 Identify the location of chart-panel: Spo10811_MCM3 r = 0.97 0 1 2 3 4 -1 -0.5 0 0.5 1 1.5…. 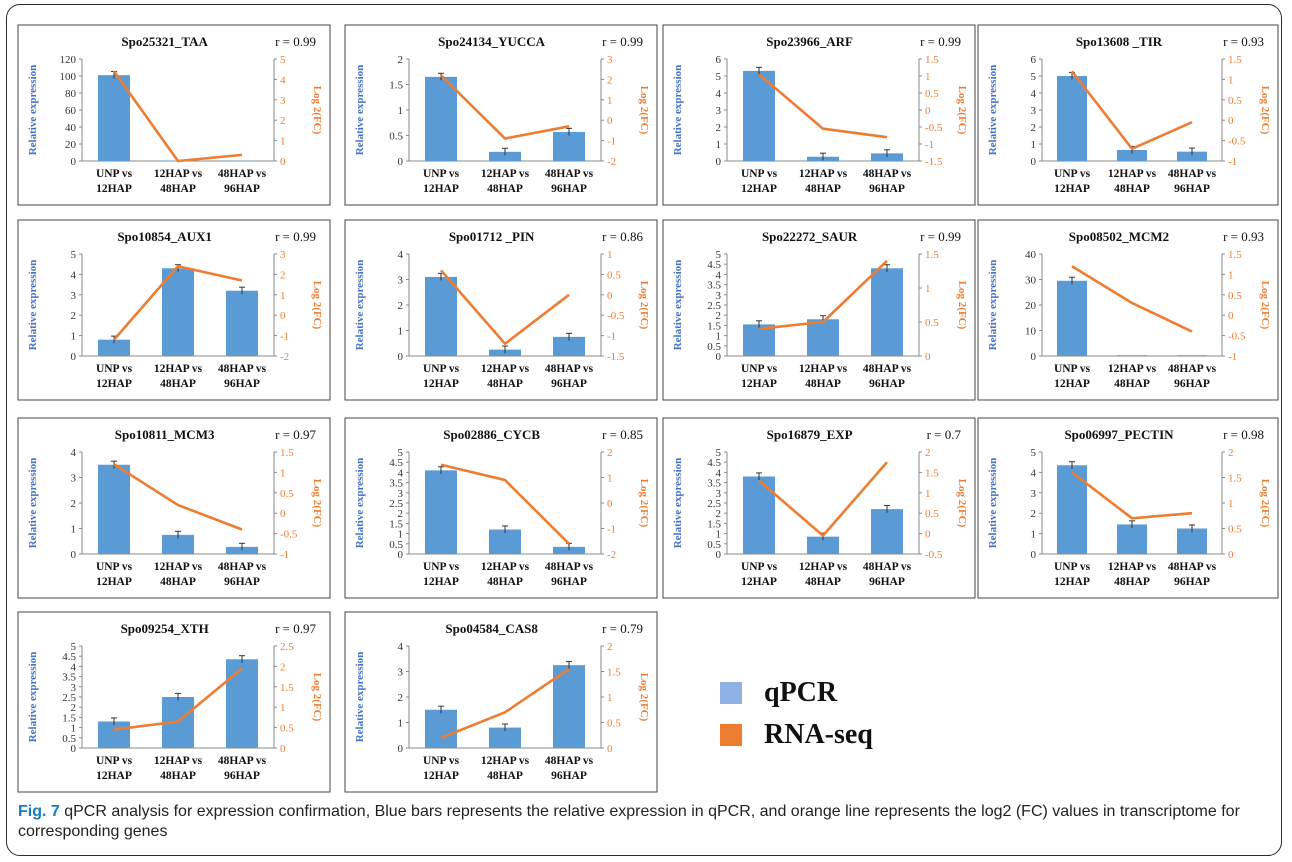
(174, 508).